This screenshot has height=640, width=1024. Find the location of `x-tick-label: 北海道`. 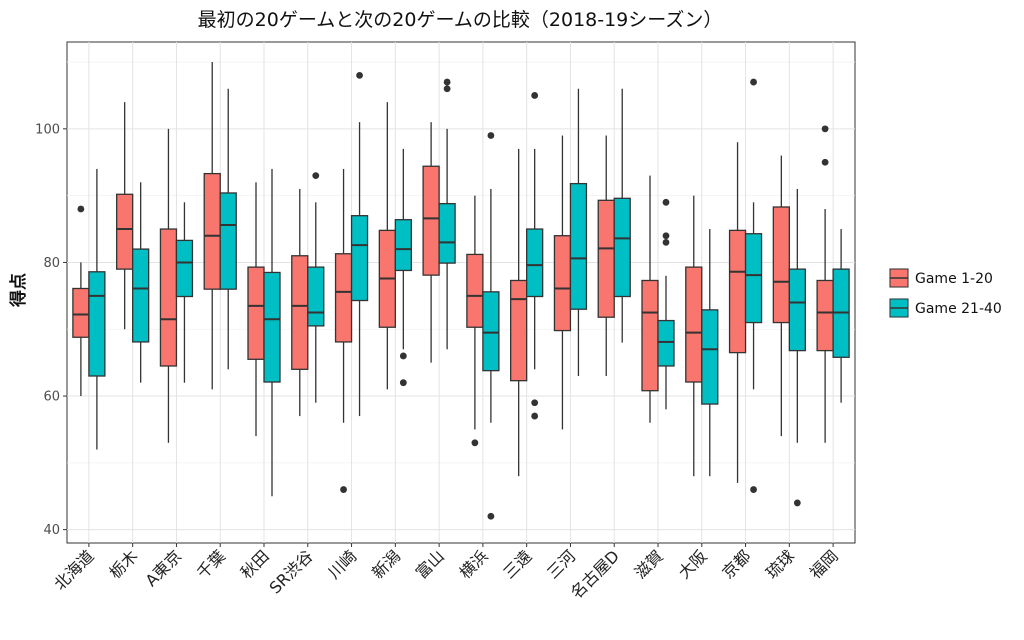

x-tick-label: 北海道 is located at coordinates (73, 569).